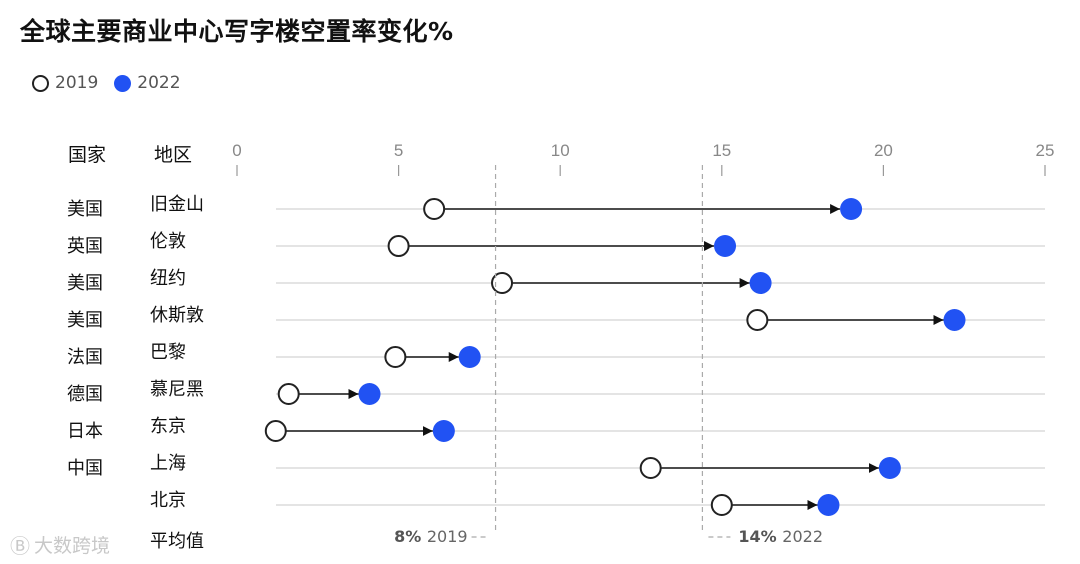  What do you see at coordinates (177, 204) in the screenshot?
I see `row-region-label: 旧金山` at bounding box center [177, 204].